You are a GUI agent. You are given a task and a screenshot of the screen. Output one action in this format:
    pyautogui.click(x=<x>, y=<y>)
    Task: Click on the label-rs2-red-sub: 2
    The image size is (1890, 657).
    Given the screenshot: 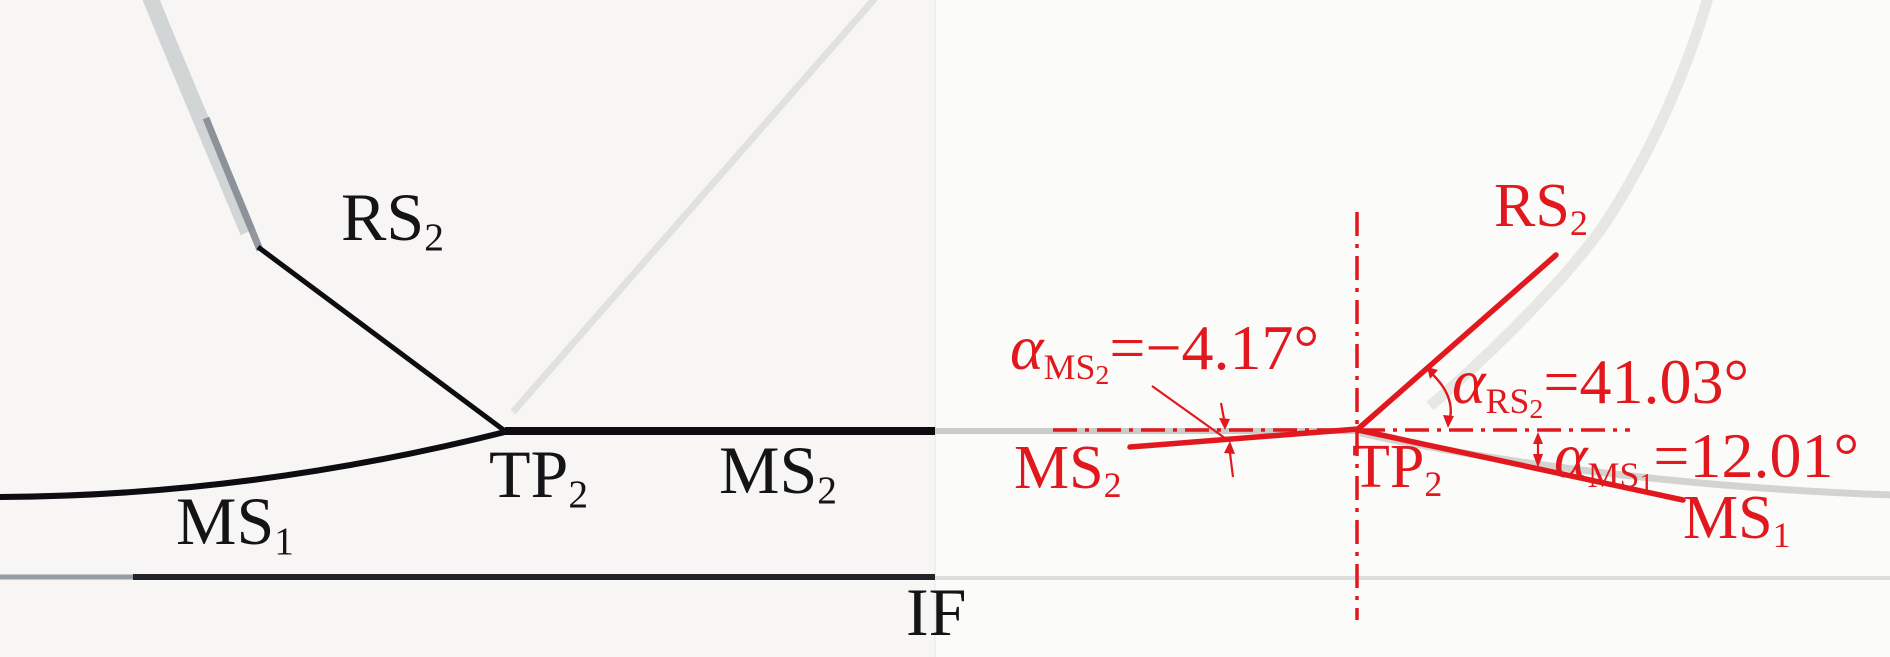 What is the action you would take?
    pyautogui.click(x=1578, y=223)
    